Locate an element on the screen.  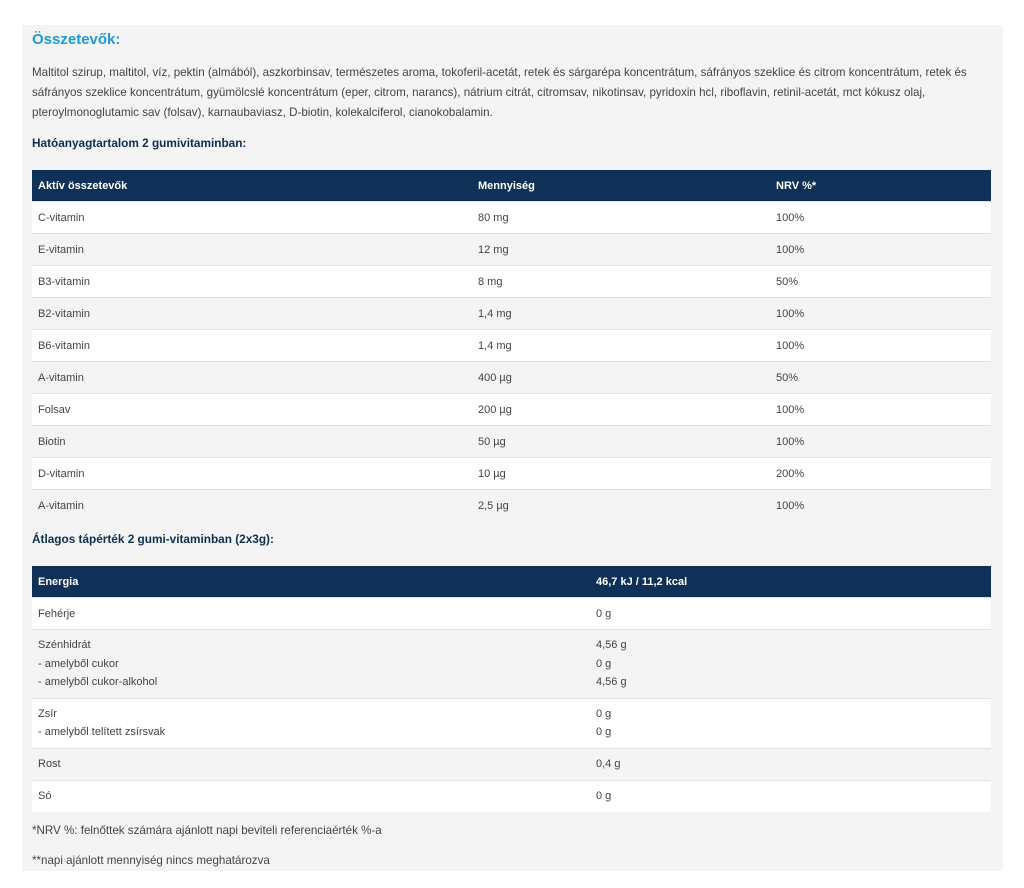
table-row: Rost 0,4 g is located at coordinates (511, 763).